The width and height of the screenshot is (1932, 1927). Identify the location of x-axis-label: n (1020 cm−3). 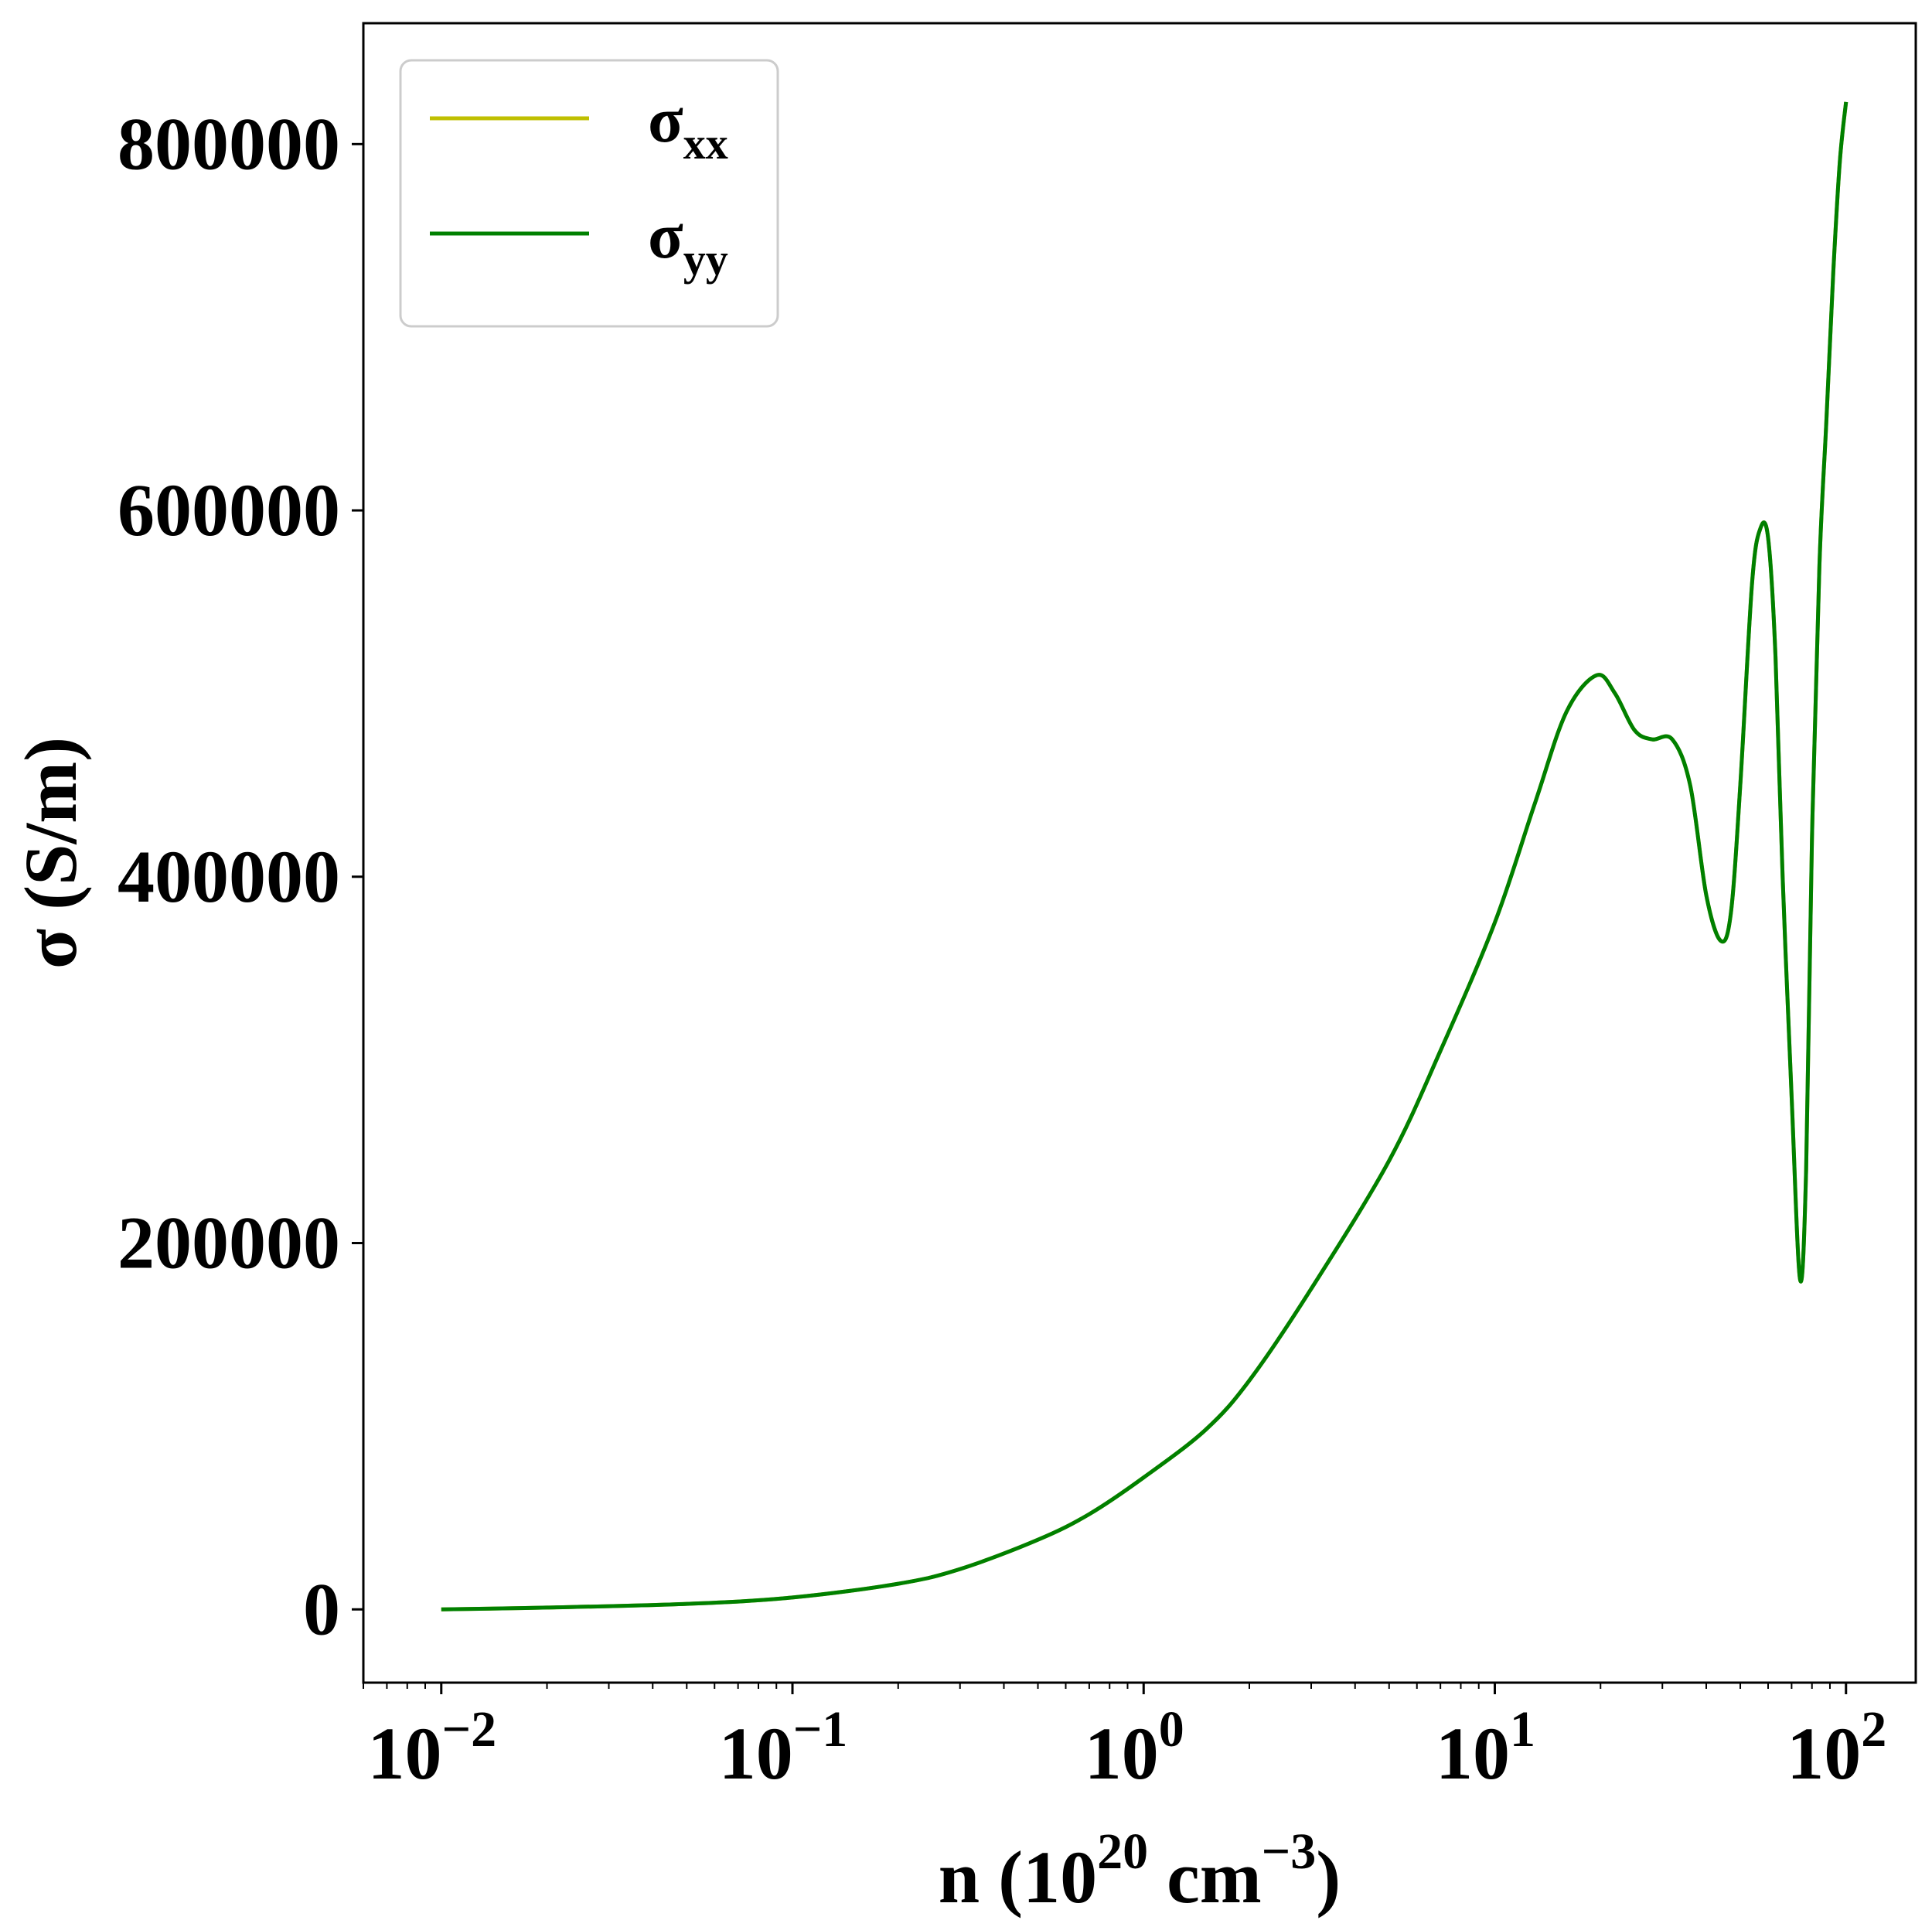
(1140, 1870).